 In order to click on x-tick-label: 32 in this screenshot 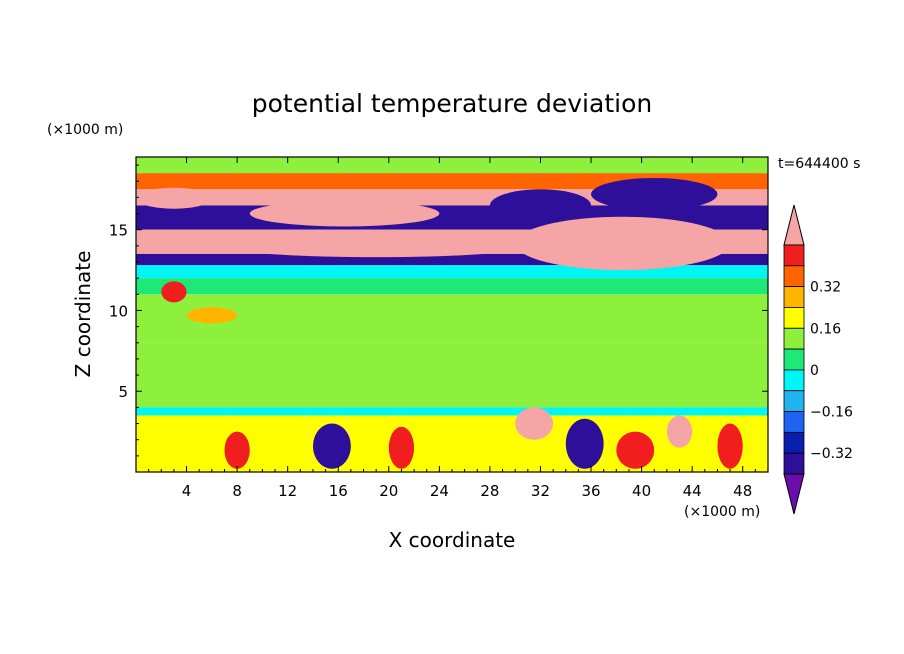, I will do `click(540, 491)`.